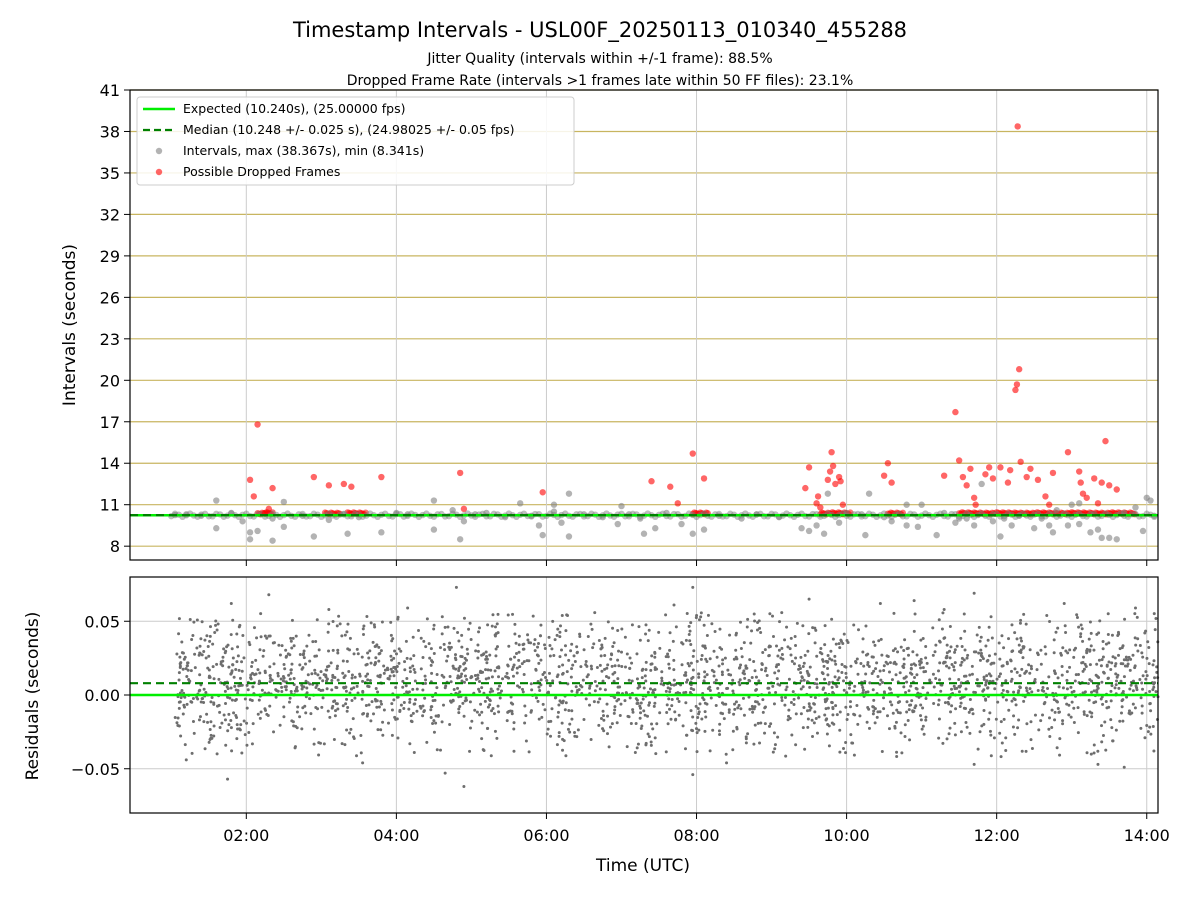 This screenshot has height=900, width=1200. Describe the element at coordinates (831, 452) in the screenshot. I see `dropped-frame-point` at that location.